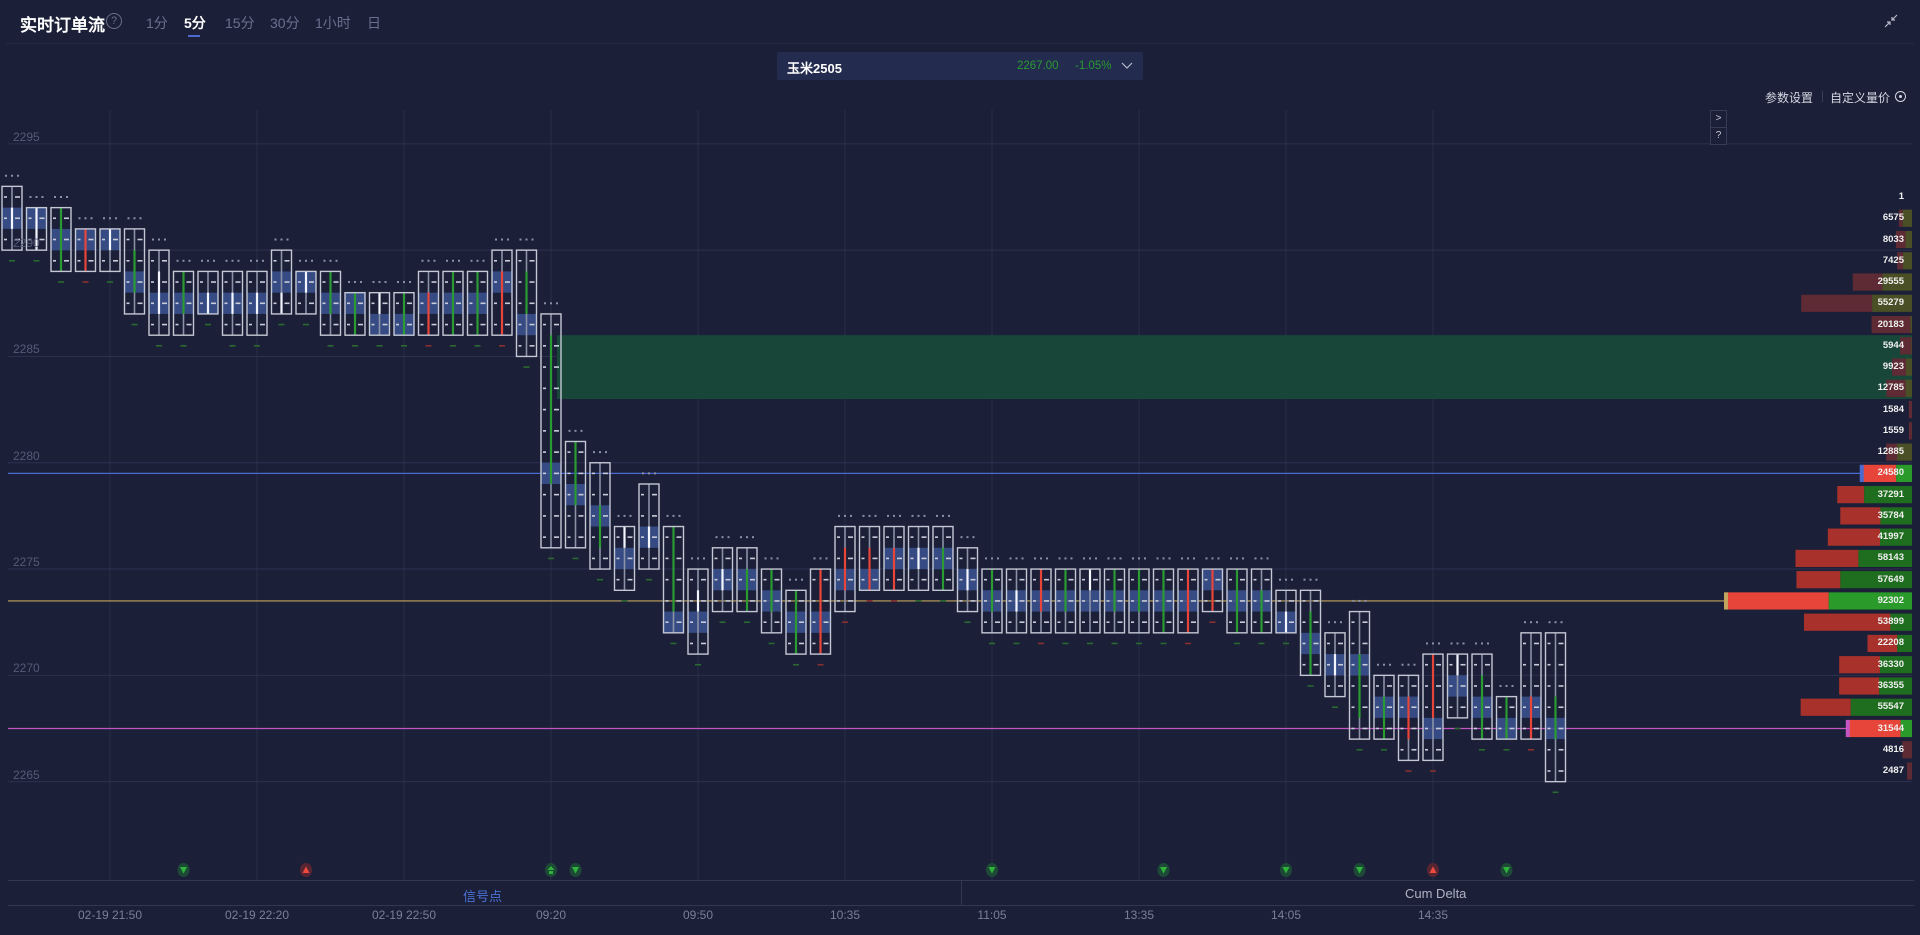 The width and height of the screenshot is (1920, 935). I want to click on expand-button: >, so click(1718, 119).